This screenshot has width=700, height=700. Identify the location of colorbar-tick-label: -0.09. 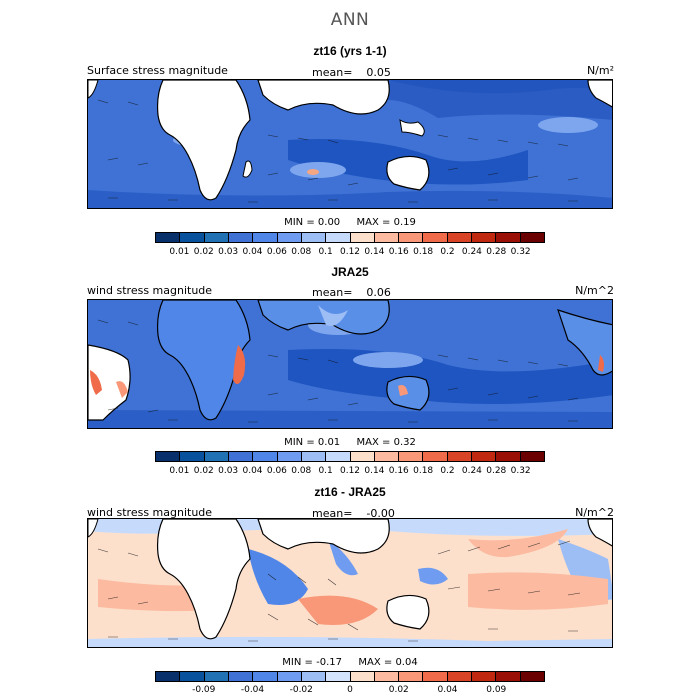
(204, 690).